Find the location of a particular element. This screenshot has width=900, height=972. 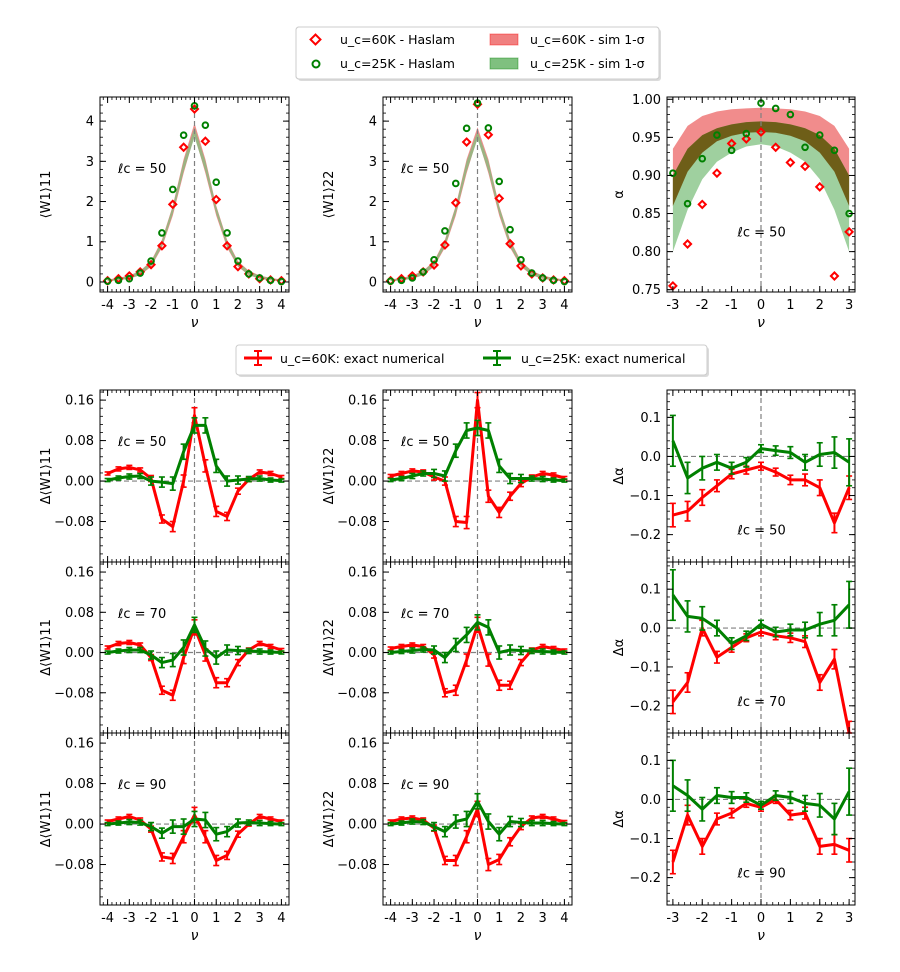

y-tick-label: 2 is located at coordinates (90, 202).